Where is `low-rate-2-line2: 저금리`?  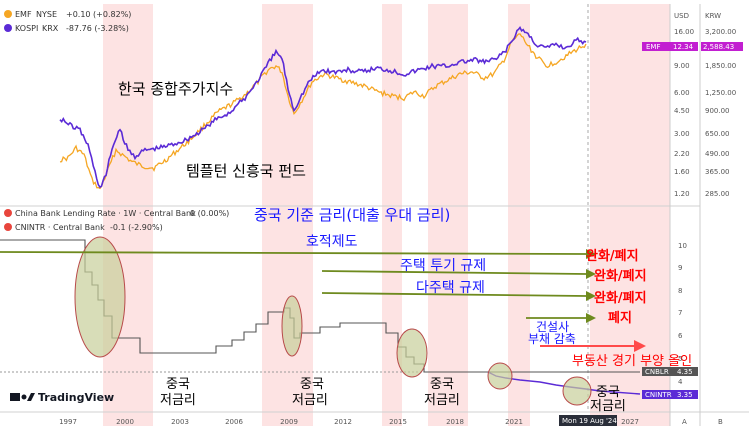
low-rate-2-line2: 저금리 is located at coordinates (310, 400).